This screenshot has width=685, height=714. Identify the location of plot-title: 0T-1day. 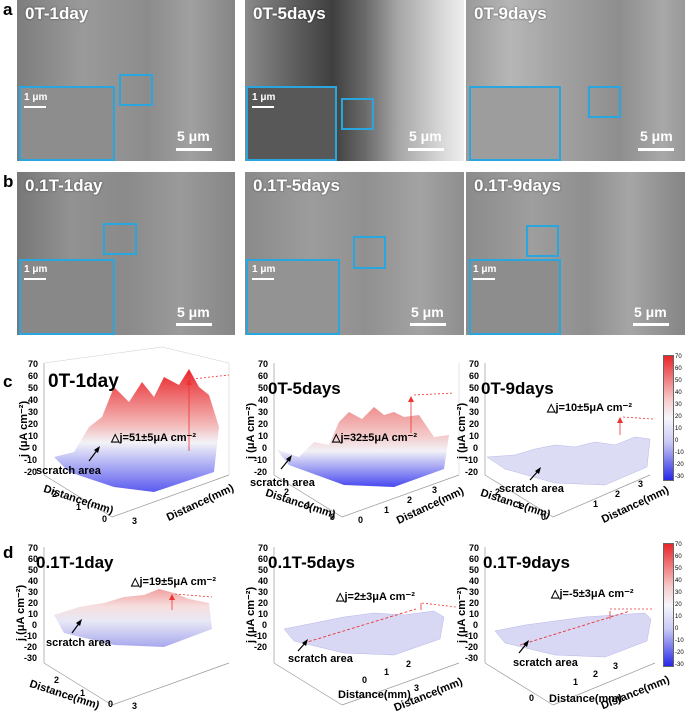
(83, 381).